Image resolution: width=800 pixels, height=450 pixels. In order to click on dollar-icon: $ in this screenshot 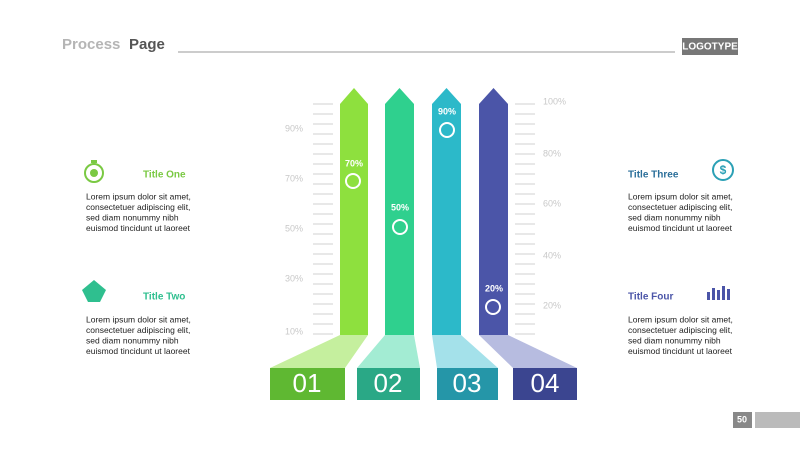, I will do `click(723, 170)`.